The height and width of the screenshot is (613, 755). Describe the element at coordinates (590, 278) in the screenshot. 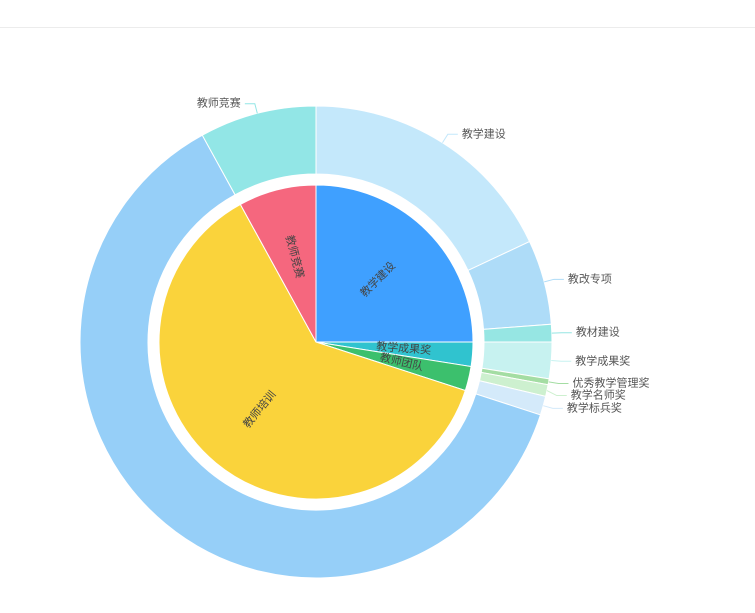

I see `outer-slice-label: 教改专项` at that location.